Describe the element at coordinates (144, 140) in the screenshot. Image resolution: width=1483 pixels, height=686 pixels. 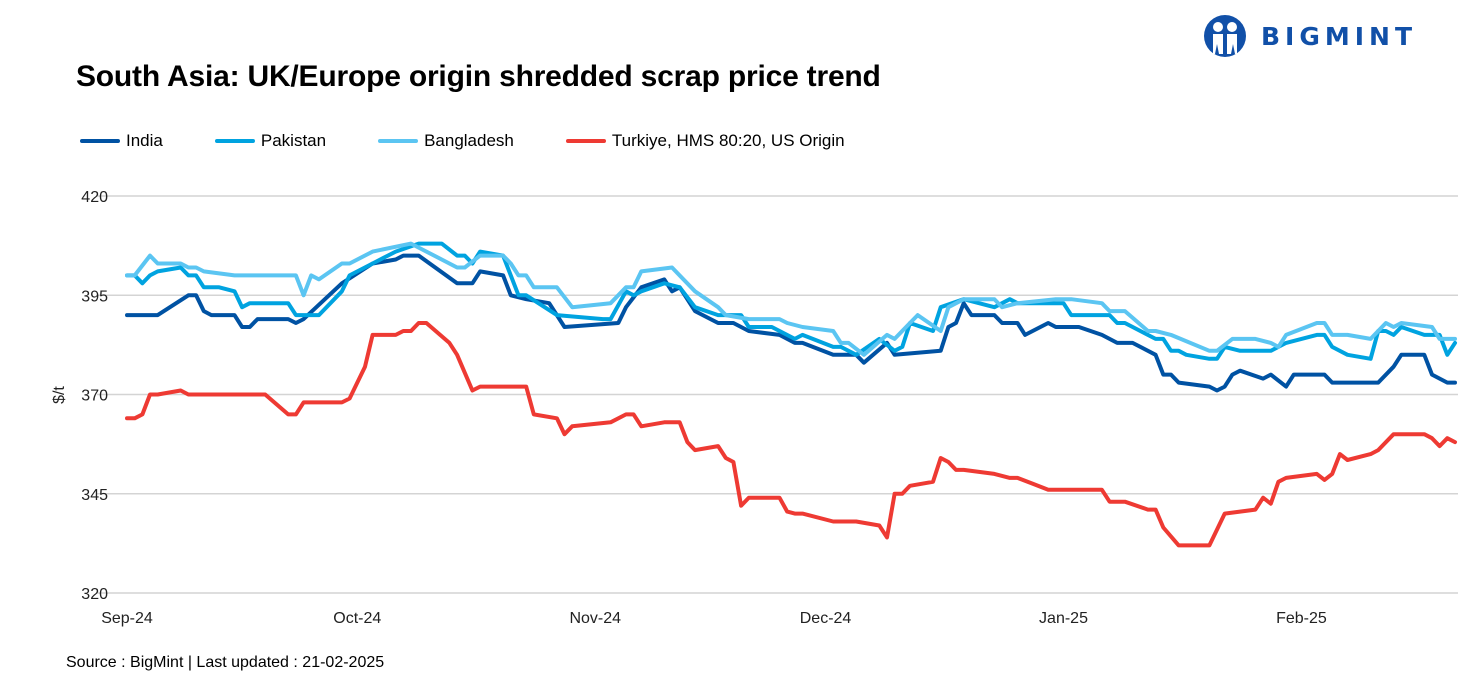
I see `legend-label: India` at that location.